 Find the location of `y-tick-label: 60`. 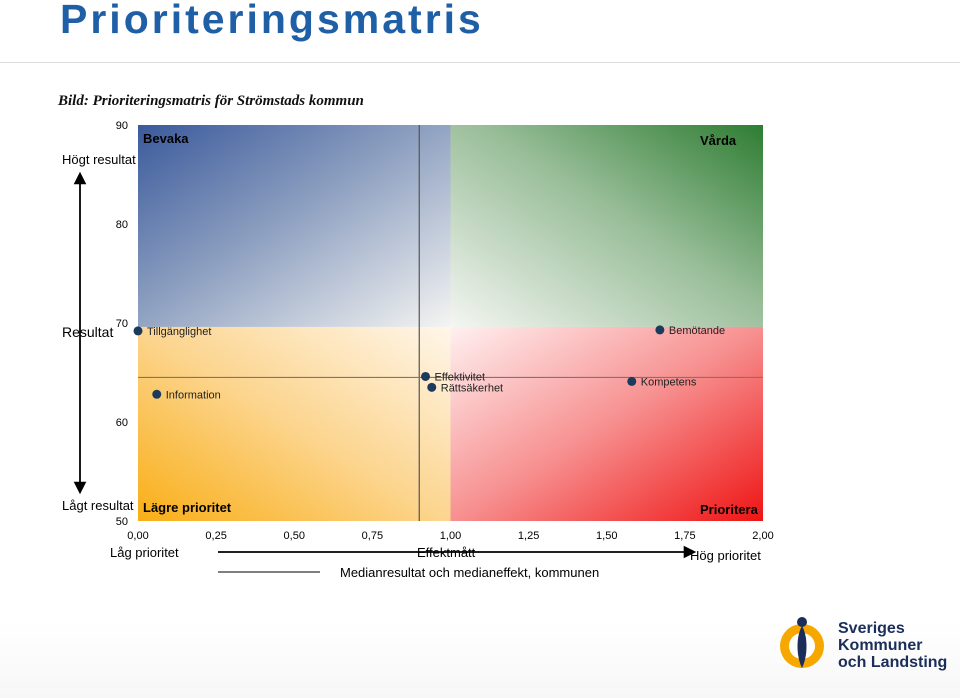

y-tick-label: 60 is located at coordinates (122, 423).